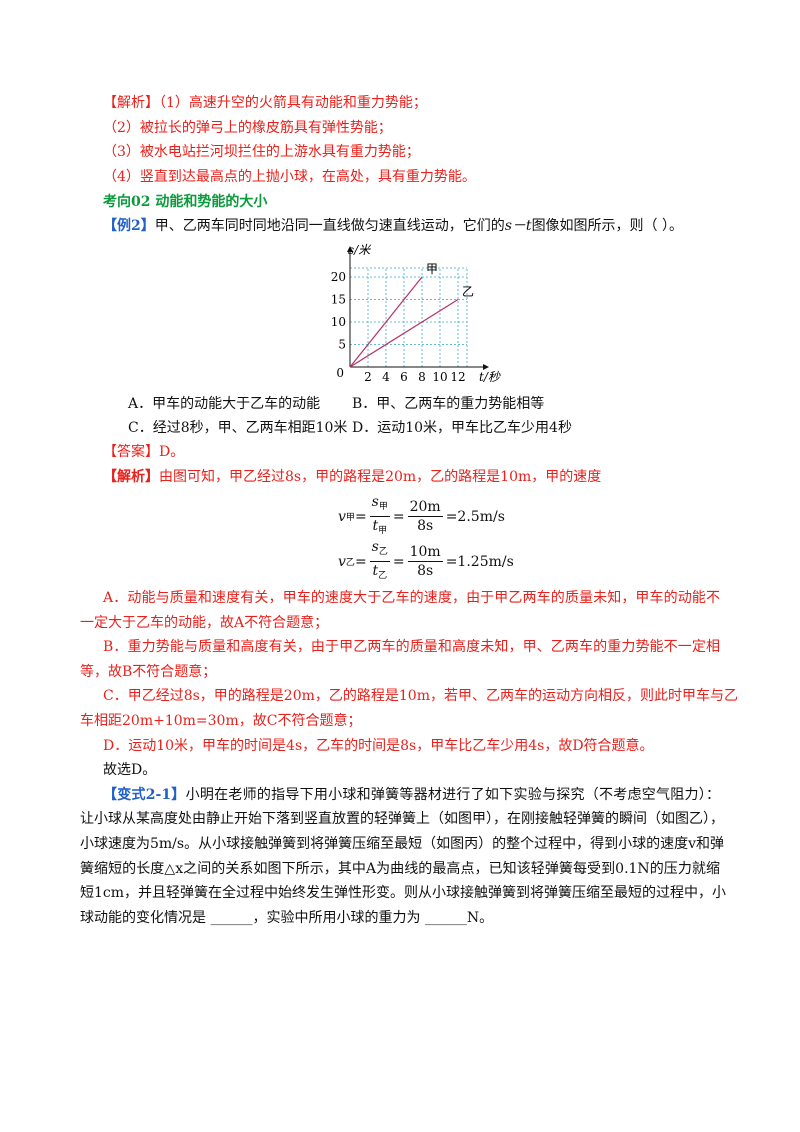  I want to click on text: 故选D。, so click(130, 770).